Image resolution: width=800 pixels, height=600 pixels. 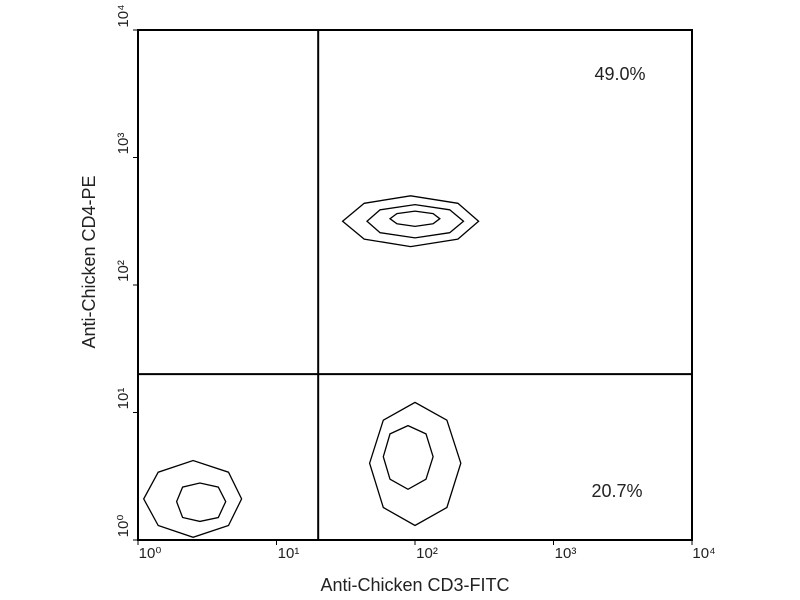 I want to click on x-tick-label: 10², so click(x=427, y=553).